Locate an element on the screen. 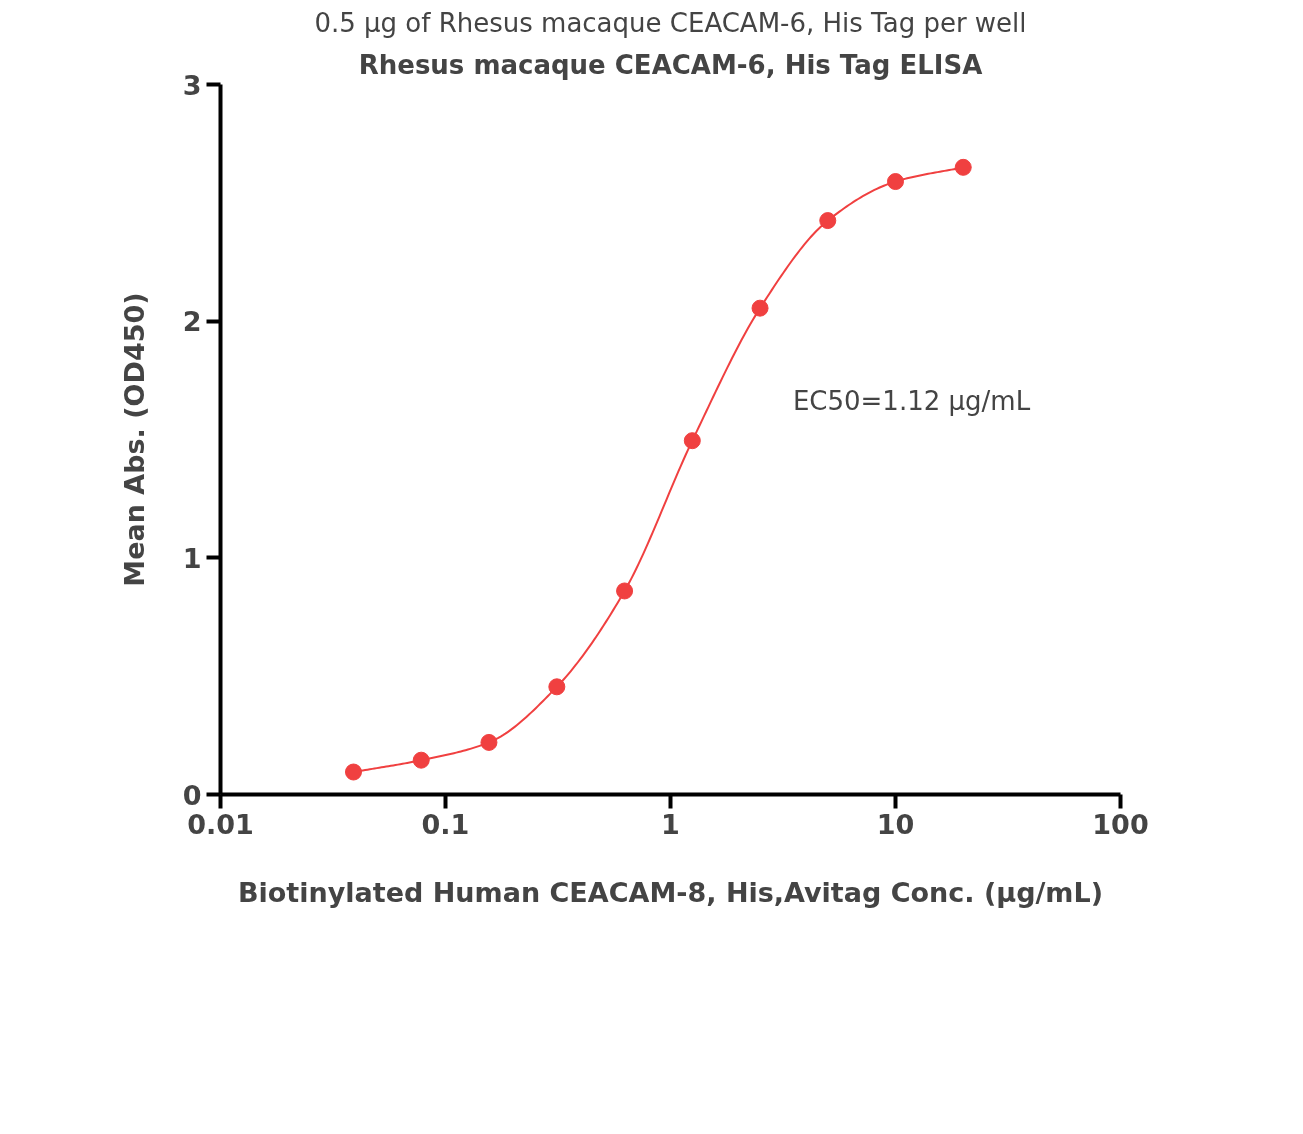  x-axis-title: Biotinylated Human CEACAM-8, His,Avitag Conc. (μg/mL) is located at coordinates (670, 892).